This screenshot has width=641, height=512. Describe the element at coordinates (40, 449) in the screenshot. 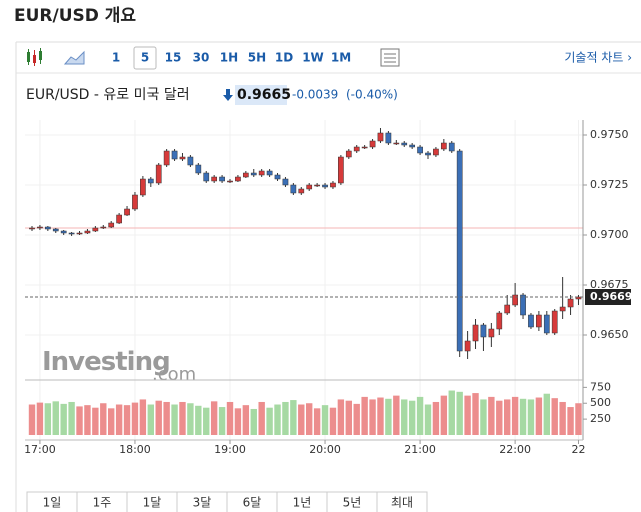

I see `x-tick-label: 17:00` at that location.